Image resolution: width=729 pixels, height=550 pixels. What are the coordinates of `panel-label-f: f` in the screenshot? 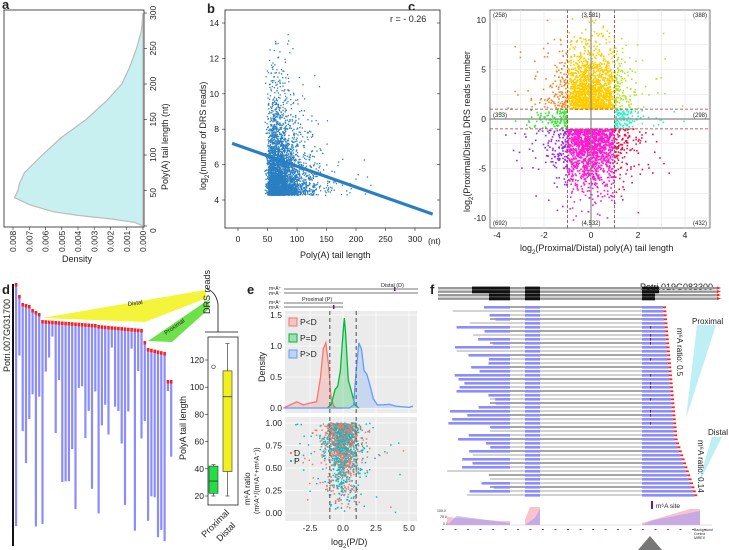 It's located at (432, 289).